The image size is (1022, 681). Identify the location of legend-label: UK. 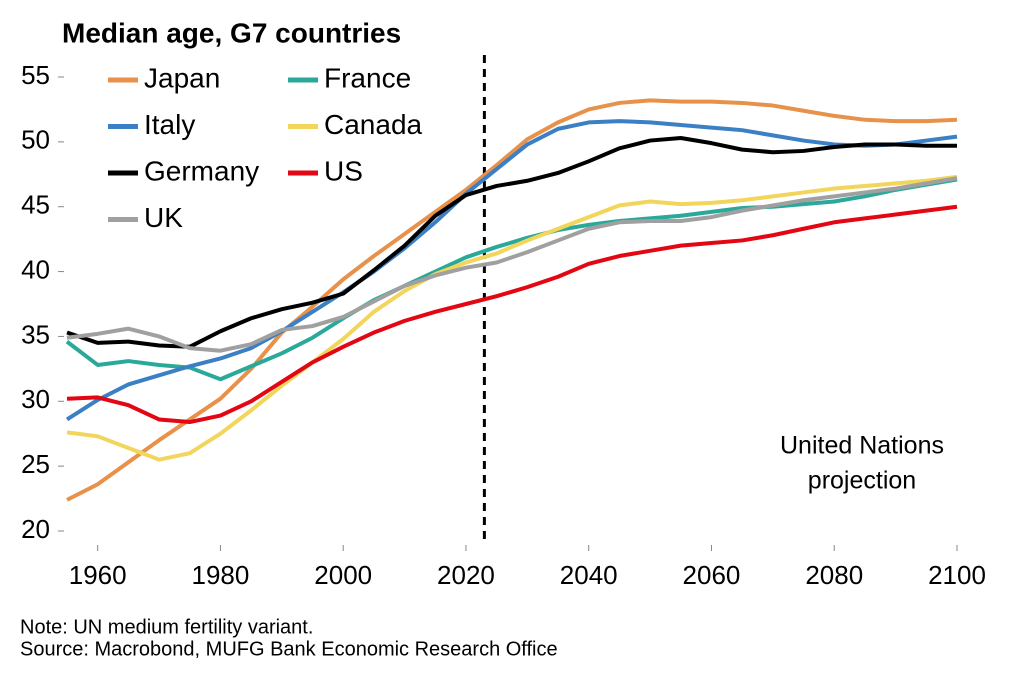
(163, 217).